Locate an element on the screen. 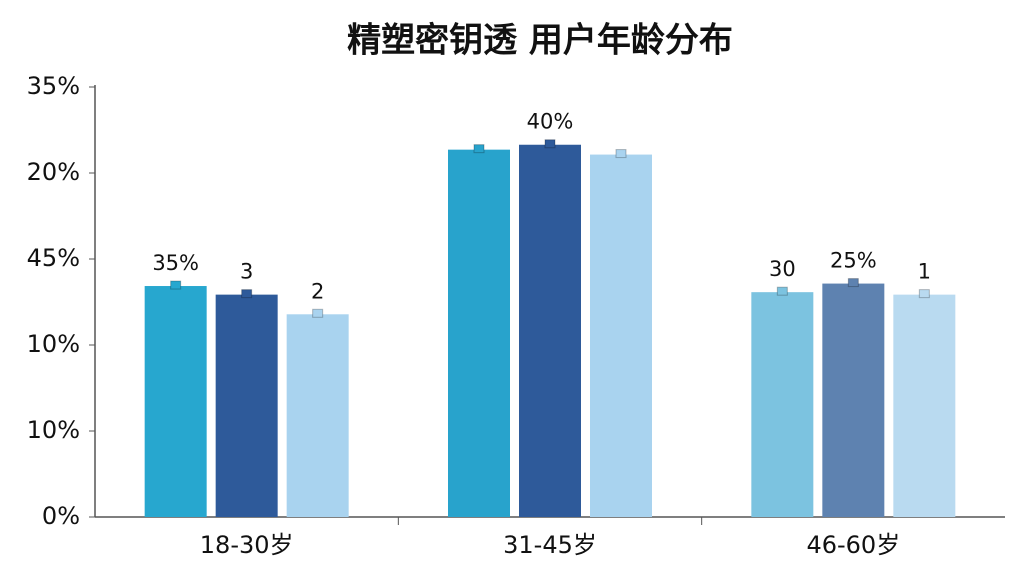 The image size is (1024, 576). data-label: 1 is located at coordinates (924, 272).